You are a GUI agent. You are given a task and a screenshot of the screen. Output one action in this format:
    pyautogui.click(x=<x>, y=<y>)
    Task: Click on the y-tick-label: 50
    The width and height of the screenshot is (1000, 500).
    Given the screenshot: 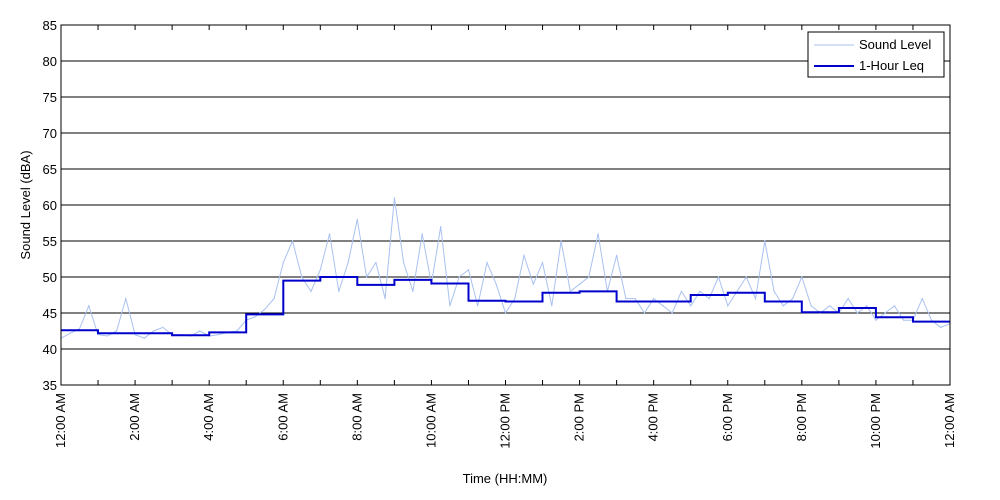 What is the action you would take?
    pyautogui.click(x=50, y=277)
    